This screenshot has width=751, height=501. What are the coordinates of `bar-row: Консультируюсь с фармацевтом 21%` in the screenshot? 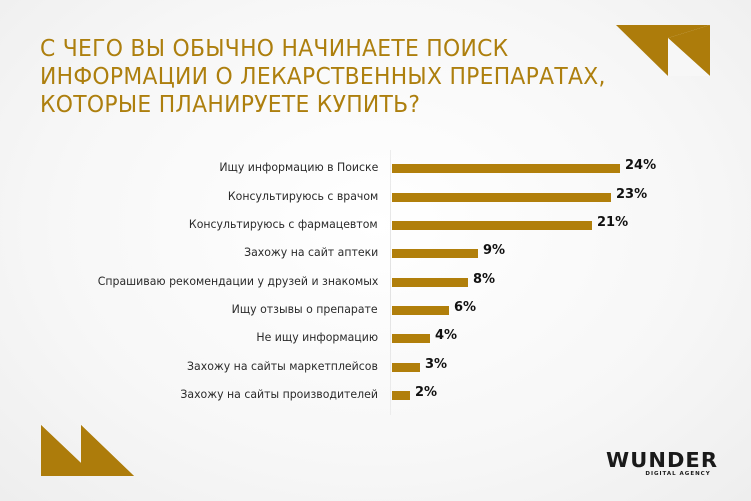 It's located at (375, 225).